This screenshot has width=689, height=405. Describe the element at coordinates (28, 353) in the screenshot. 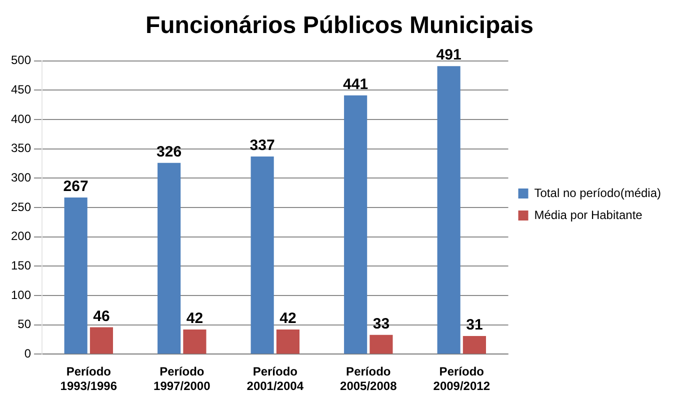

I see `y-tick-label: 0` at that location.